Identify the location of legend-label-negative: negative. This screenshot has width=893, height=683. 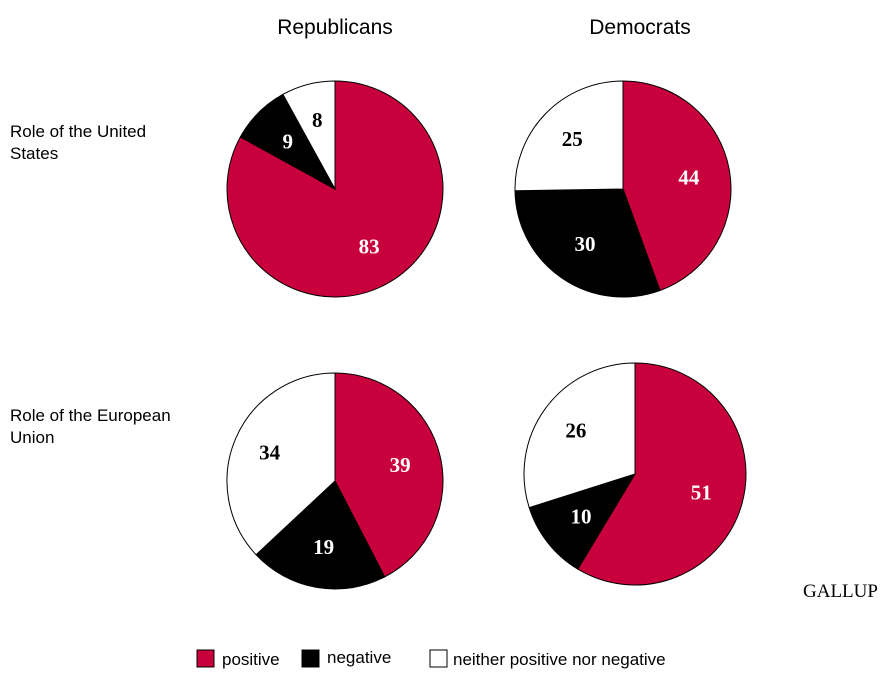
(359, 657).